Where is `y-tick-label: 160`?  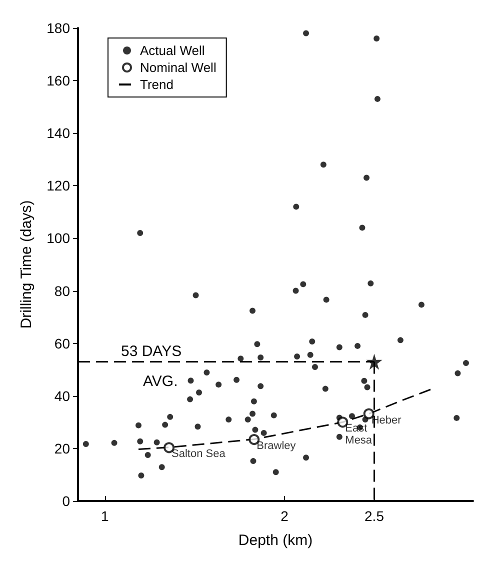
y-tick-label: 160 is located at coordinates (58, 80).